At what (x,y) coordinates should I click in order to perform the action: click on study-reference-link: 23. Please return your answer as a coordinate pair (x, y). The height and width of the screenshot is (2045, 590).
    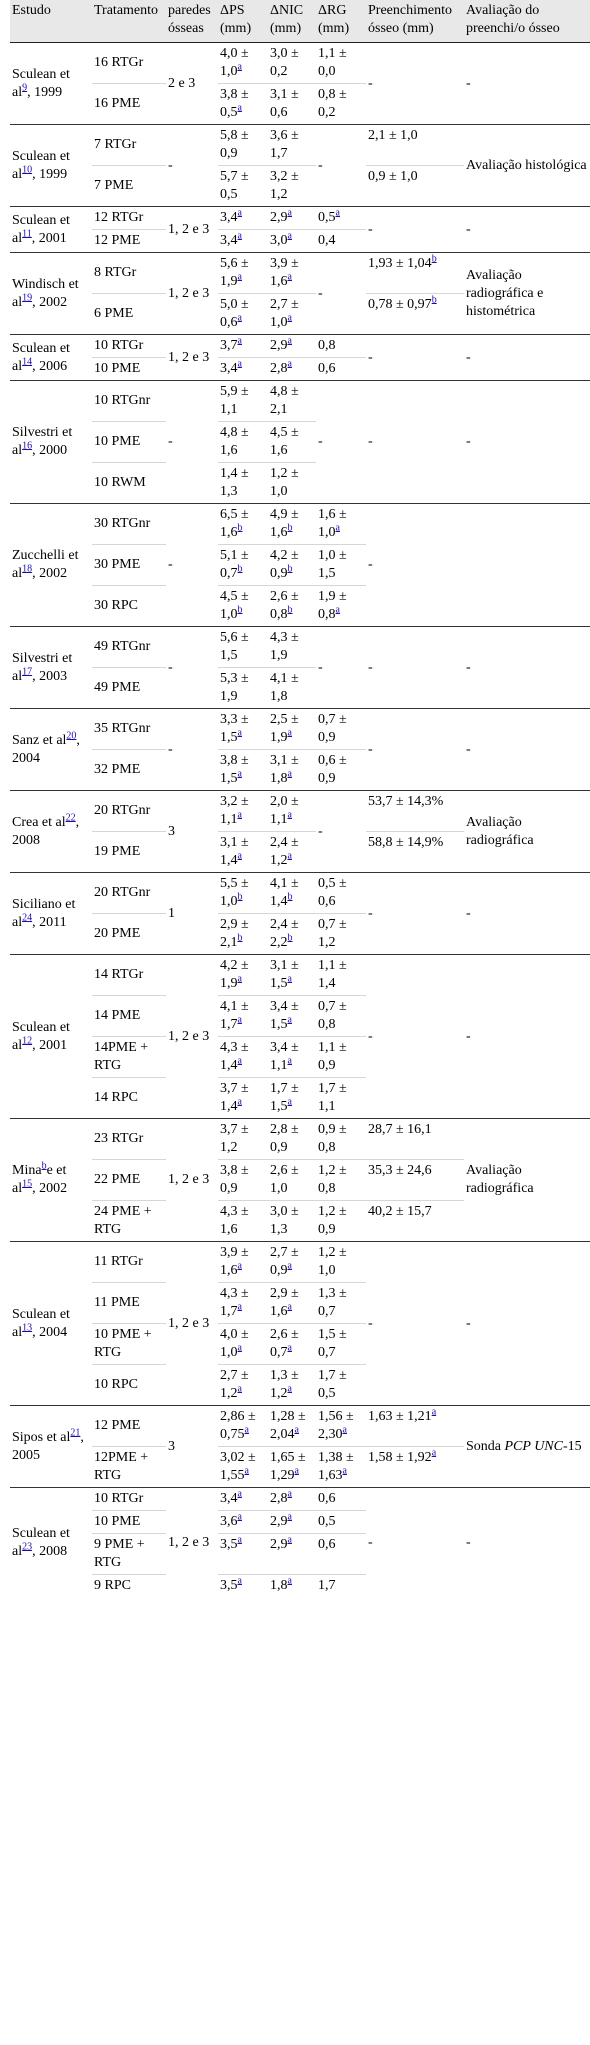
    Looking at the image, I should click on (27, 1546).